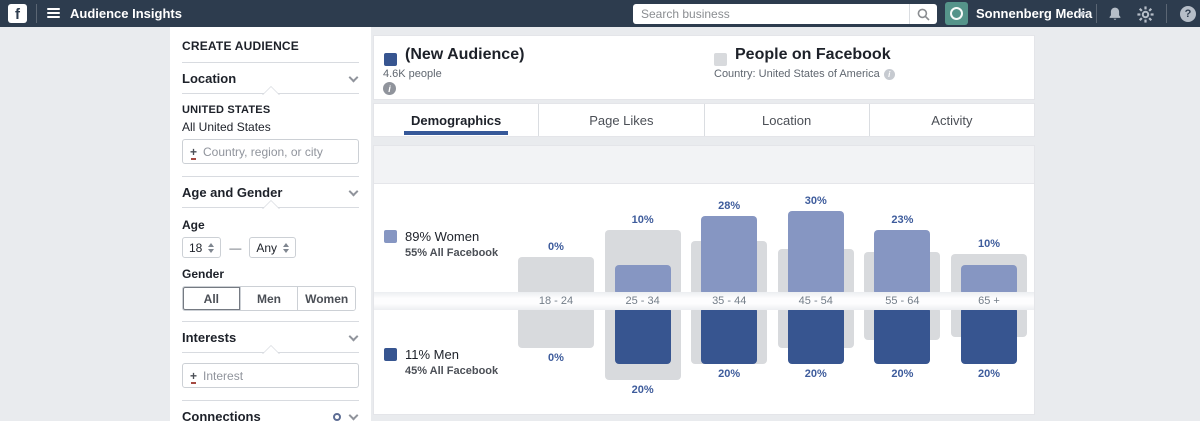 Image resolution: width=1200 pixels, height=421 pixels. I want to click on gender-men-button: Men, so click(268, 298).